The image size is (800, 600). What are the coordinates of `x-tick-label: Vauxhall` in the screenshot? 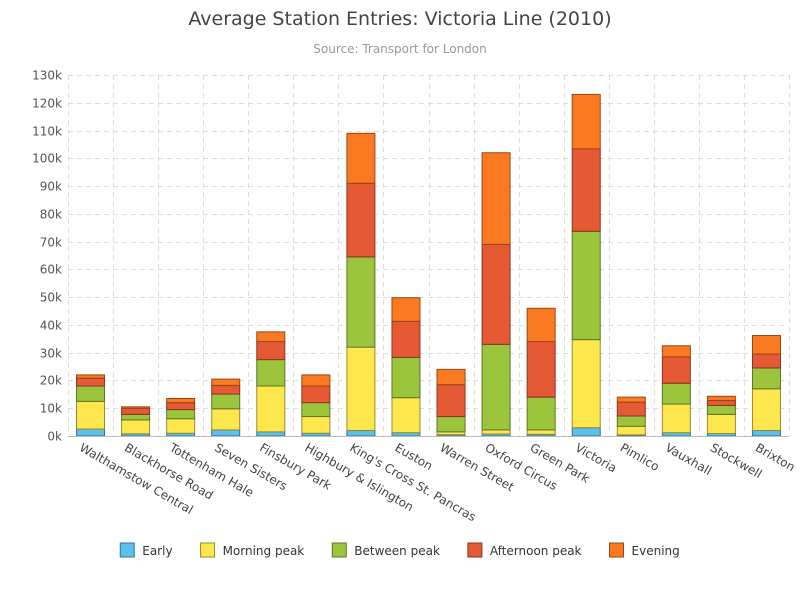 It's located at (688, 459).